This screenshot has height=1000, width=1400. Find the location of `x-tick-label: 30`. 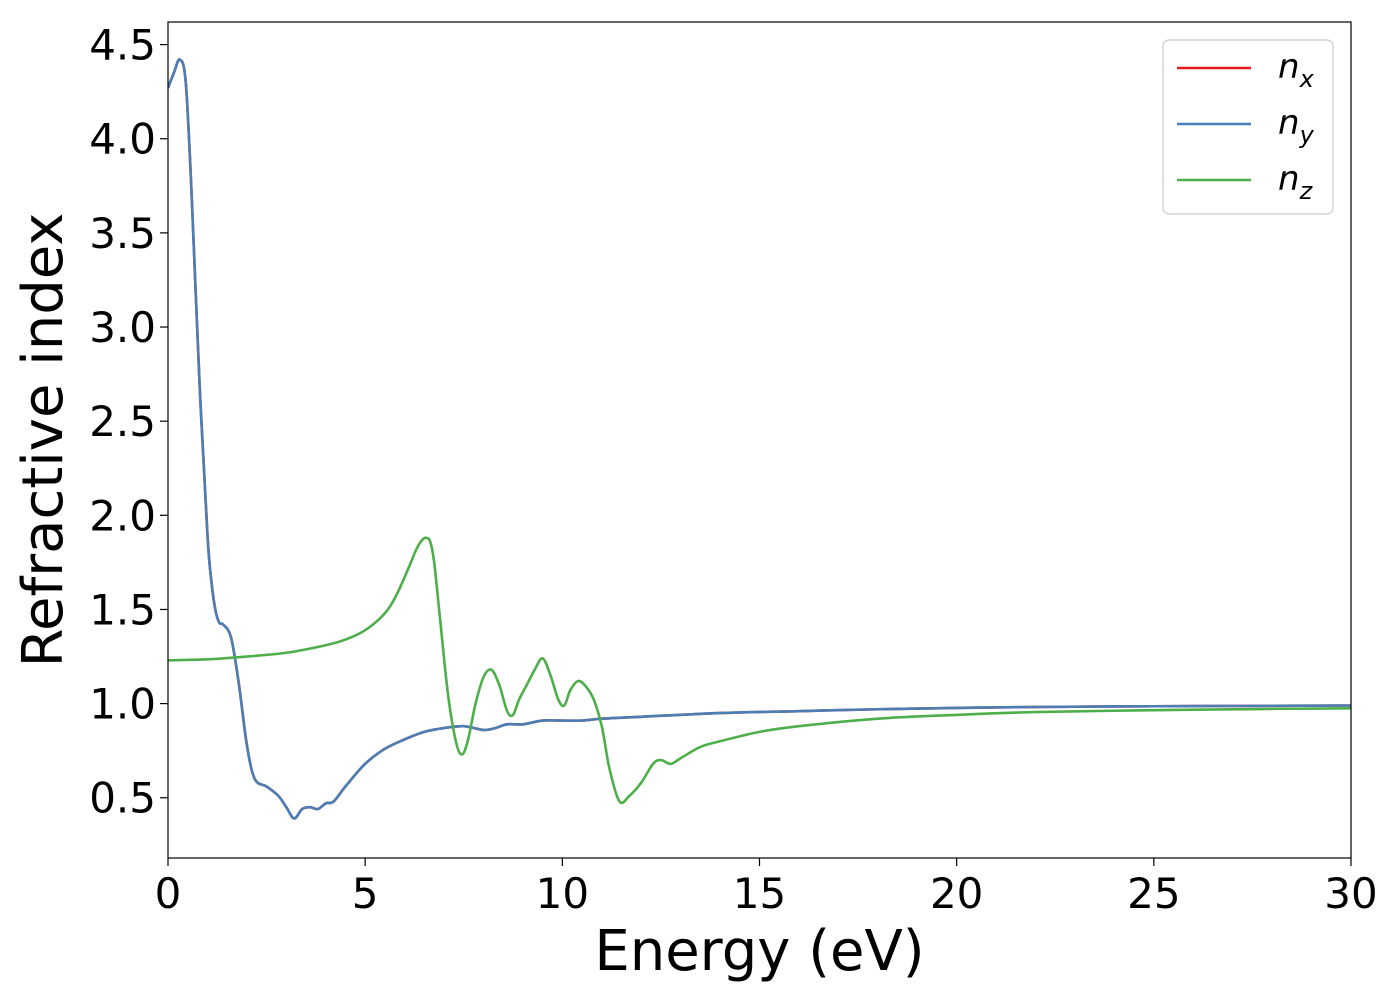

x-tick-label: 30 is located at coordinates (1350, 893).